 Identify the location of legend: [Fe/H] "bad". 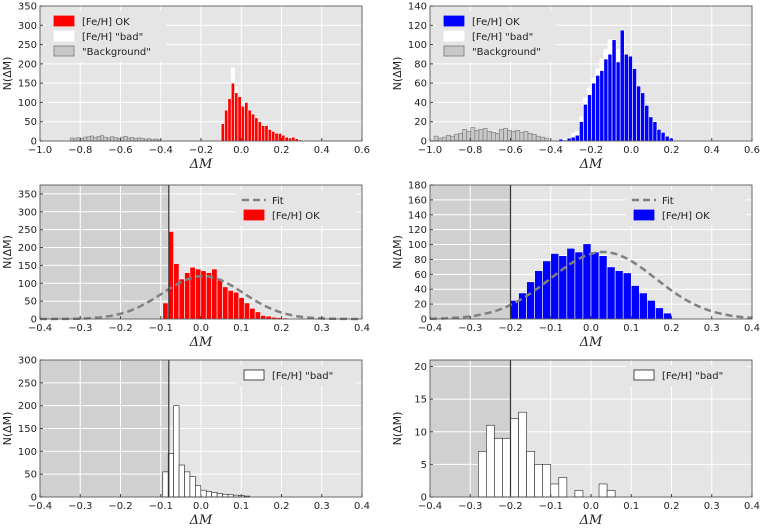
(686, 375).